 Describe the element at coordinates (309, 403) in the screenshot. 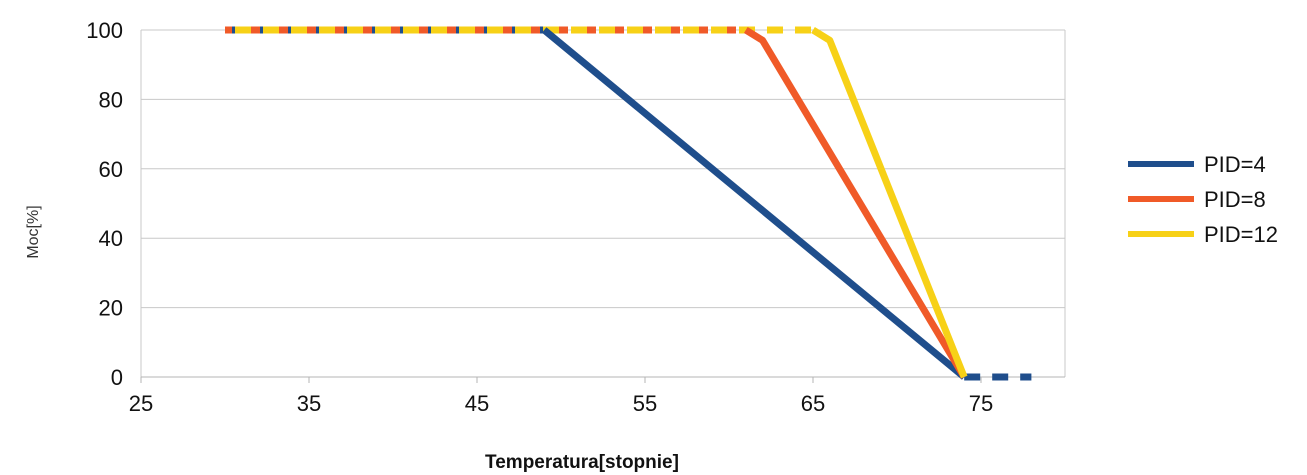

I see `x-tick-label: 35` at that location.